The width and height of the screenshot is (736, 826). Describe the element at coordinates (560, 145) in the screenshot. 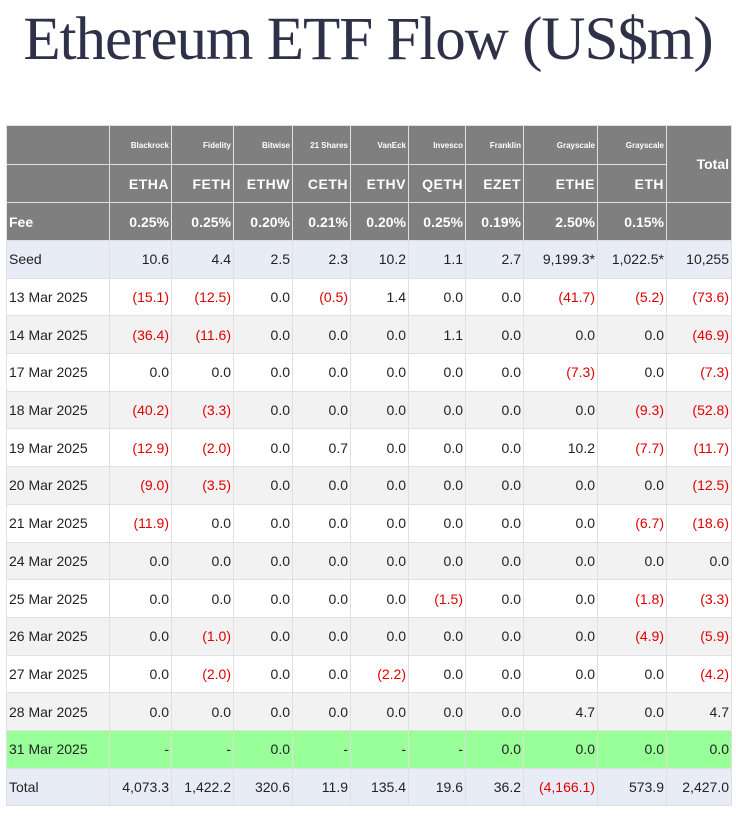

I see `issuer-header: Grayscale` at that location.